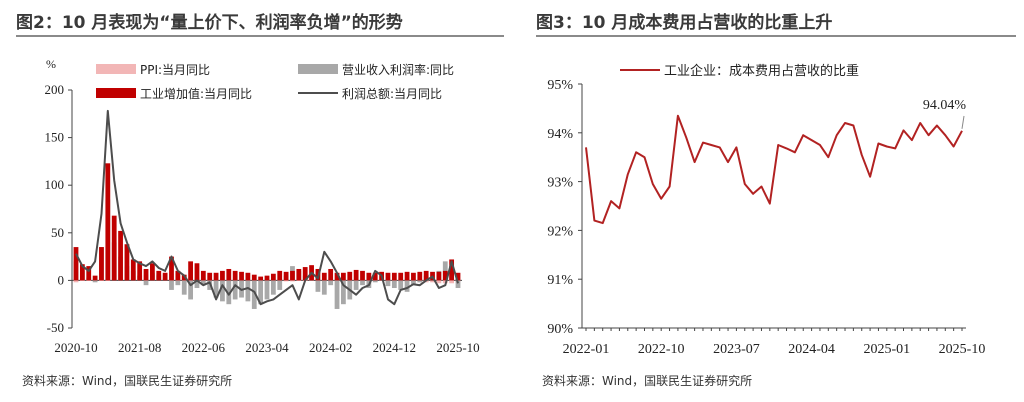  I want to click on left-unit-label: %, so click(51, 64).